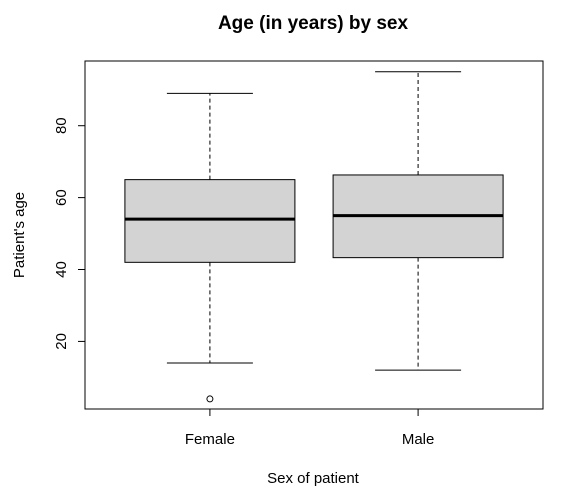 Image resolution: width=578 pixels, height=502 pixels. What do you see at coordinates (61, 125) in the screenshot?
I see `y-tick-label: 80` at bounding box center [61, 125].